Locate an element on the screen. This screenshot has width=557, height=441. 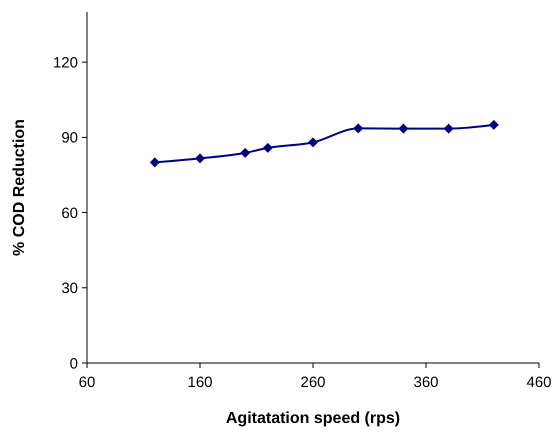
y-tick-label: 60 is located at coordinates (69, 213).